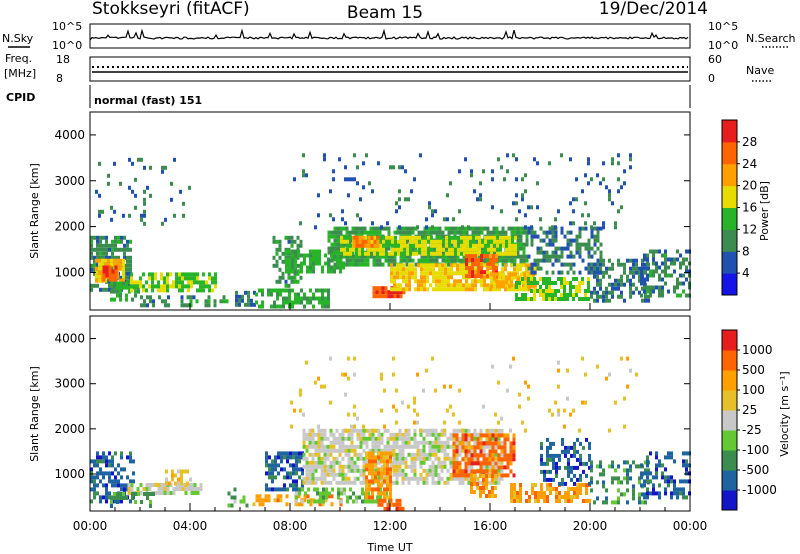 The width and height of the screenshot is (800, 554). Describe the element at coordinates (729, 420) in the screenshot. I see `velocity-cbar-frame` at that location.